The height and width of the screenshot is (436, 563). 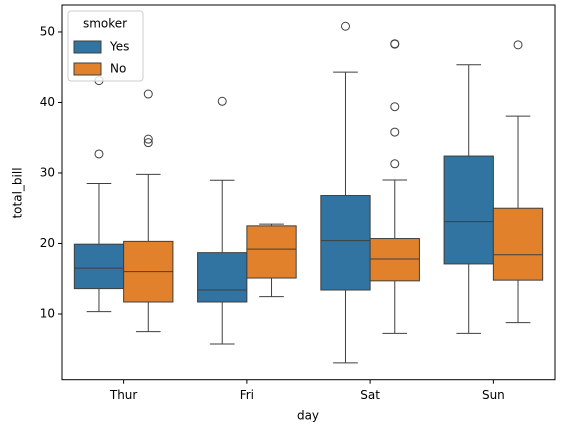 I want to click on x-tick-label: Thur, so click(x=123, y=395).